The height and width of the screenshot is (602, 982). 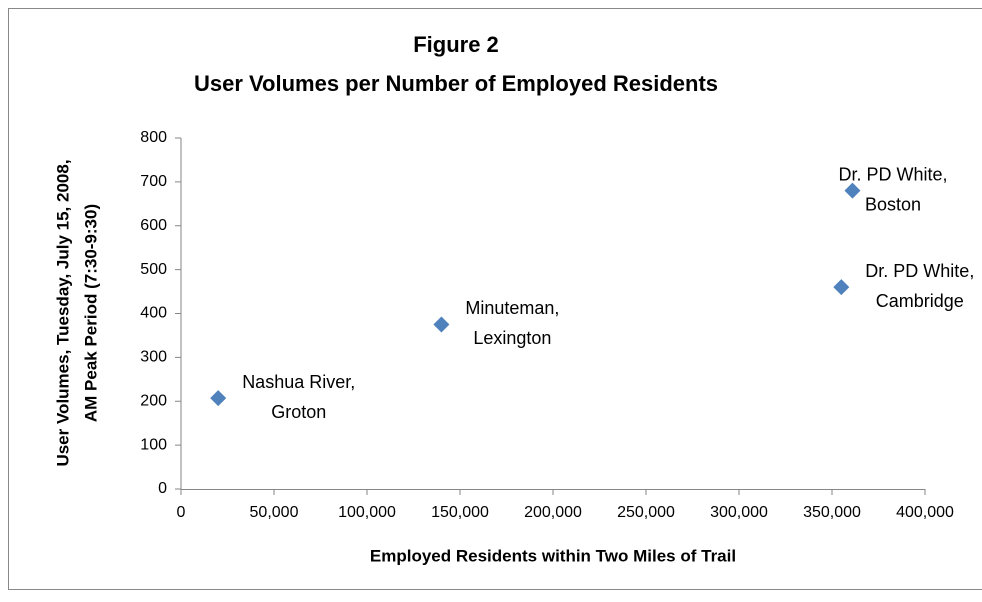 I want to click on y-axis-title: AM Peak Period (7:30-9:30), so click(x=90, y=313).